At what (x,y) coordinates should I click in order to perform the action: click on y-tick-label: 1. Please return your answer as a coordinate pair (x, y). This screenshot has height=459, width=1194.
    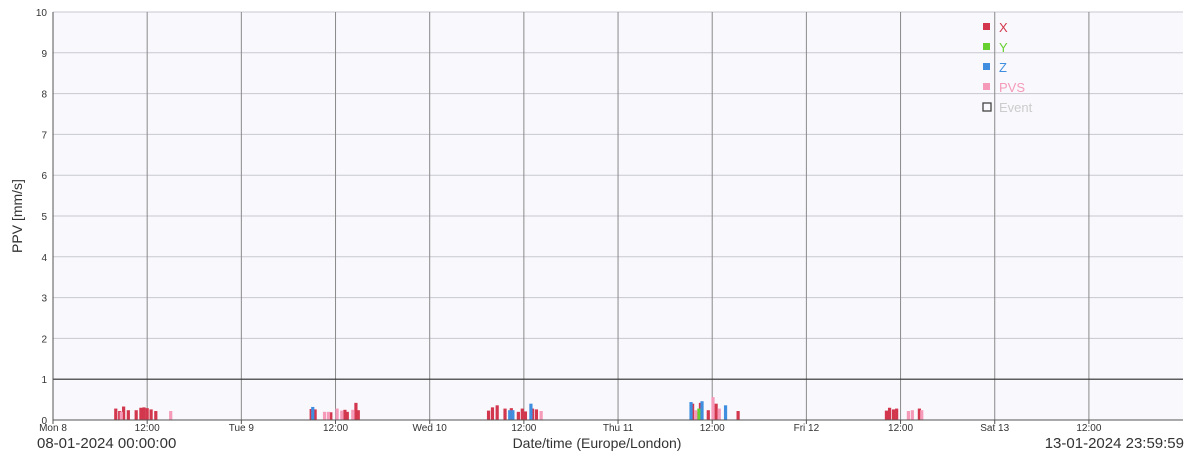
    Looking at the image, I should click on (44, 380).